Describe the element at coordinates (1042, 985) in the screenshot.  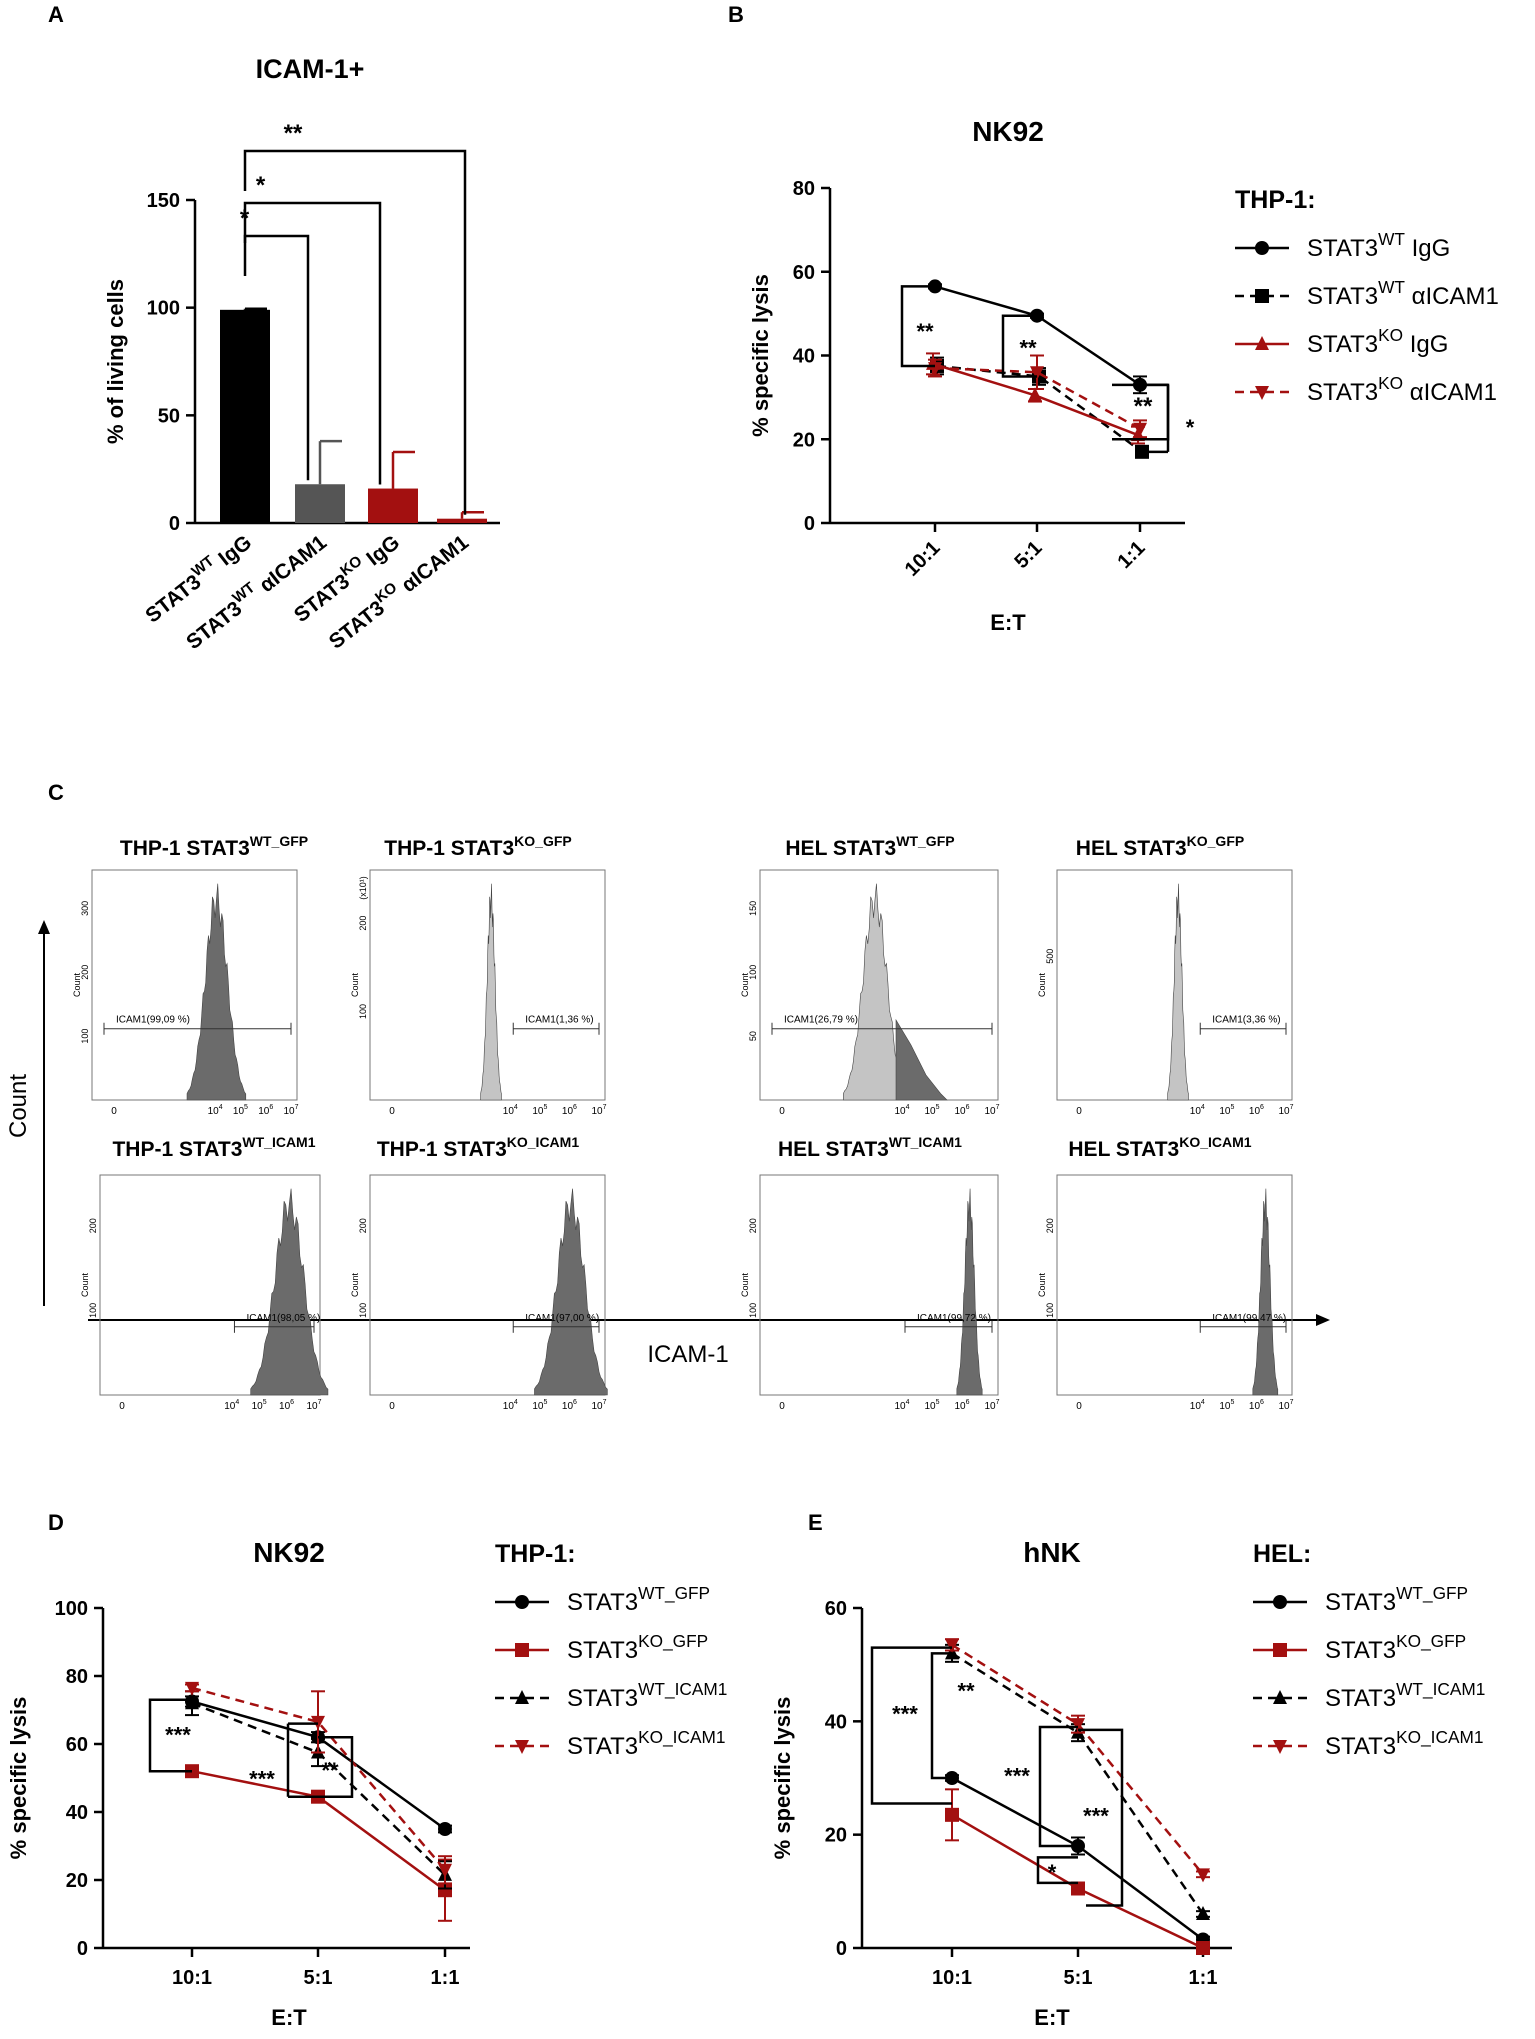
I see `flow-y-tick-label: Count` at that location.